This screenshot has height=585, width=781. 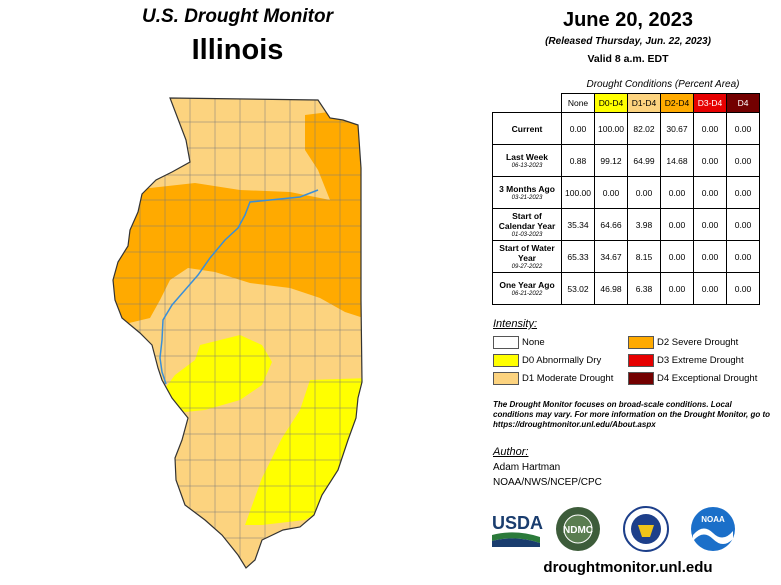 I want to click on doc-seal-logo, so click(x=646, y=529).